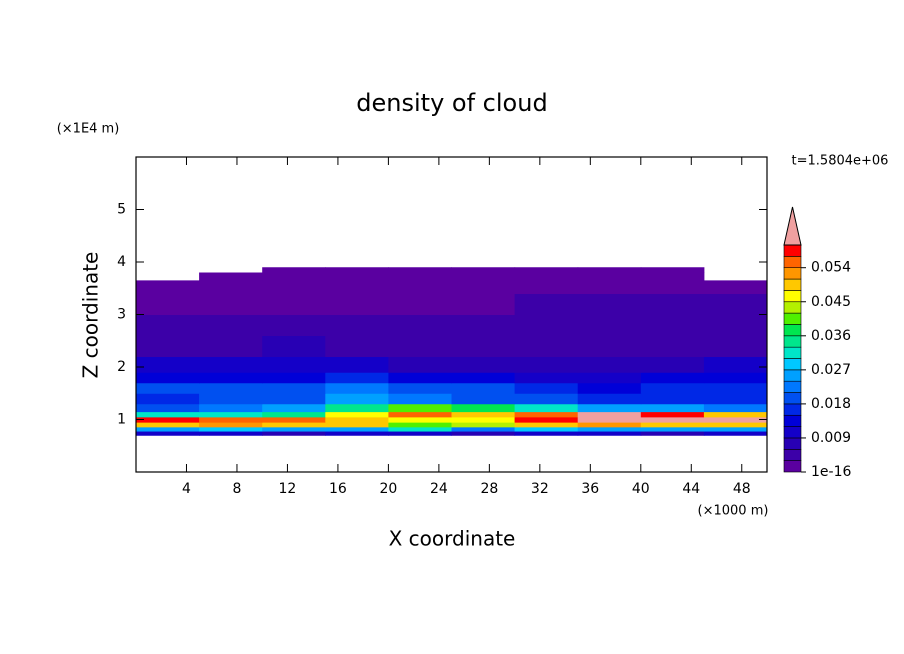  I want to click on colorbar-tick-label: 0.018, so click(831, 404).